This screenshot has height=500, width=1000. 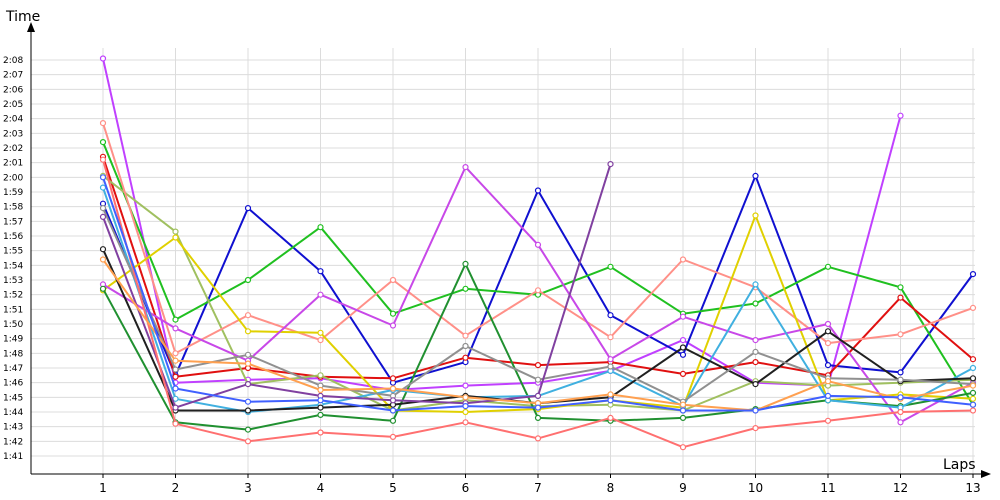 What do you see at coordinates (13, 61) in the screenshot?
I see `y-tick-label: 2:08` at bounding box center [13, 61].